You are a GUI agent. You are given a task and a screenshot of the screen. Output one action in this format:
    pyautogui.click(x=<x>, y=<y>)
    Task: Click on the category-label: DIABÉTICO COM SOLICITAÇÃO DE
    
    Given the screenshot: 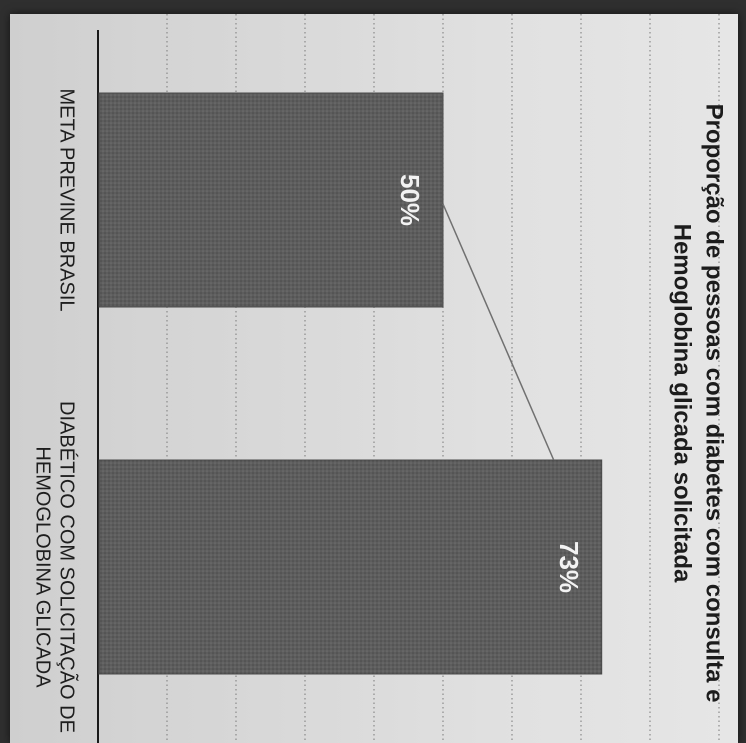 What is the action you would take?
    pyautogui.click(x=68, y=567)
    